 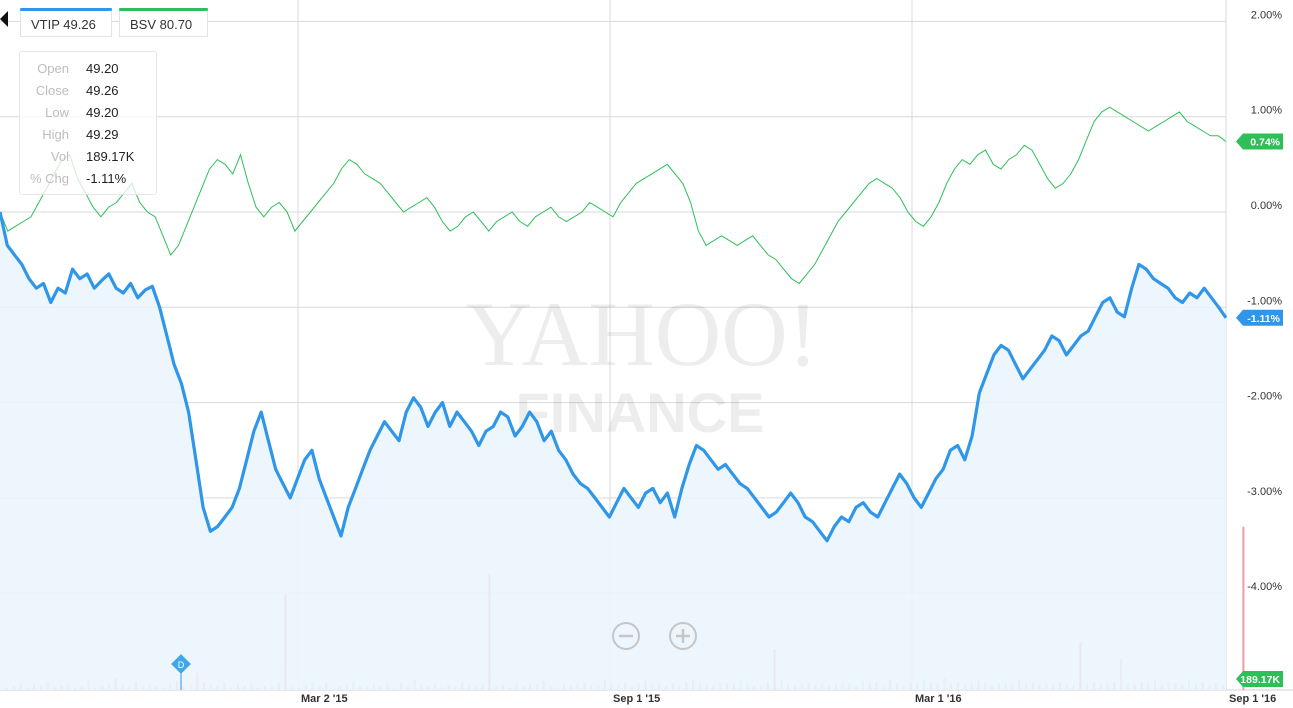 What do you see at coordinates (59, 156) in the screenshot?
I see `ohlc-label: Vol` at bounding box center [59, 156].